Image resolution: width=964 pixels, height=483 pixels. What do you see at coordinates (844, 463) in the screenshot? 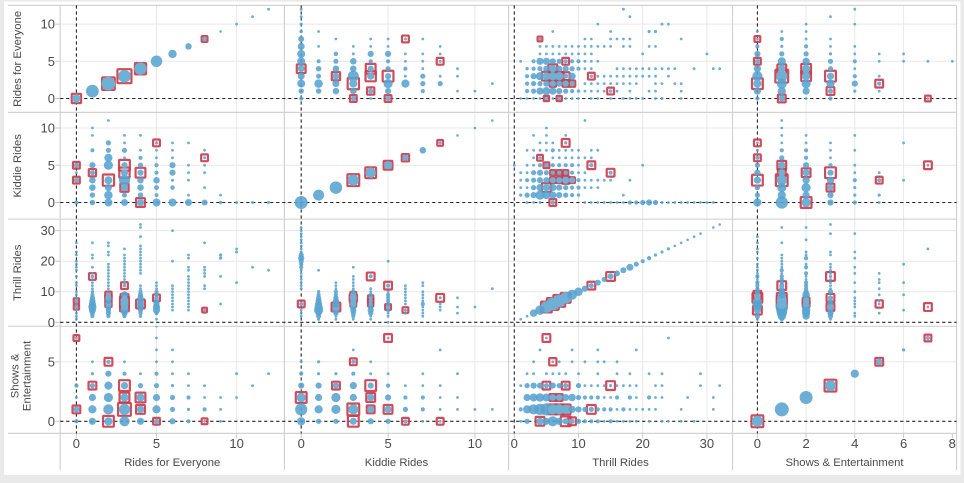
I see `svg-text: Shows & Entertainment` at bounding box center [844, 463].